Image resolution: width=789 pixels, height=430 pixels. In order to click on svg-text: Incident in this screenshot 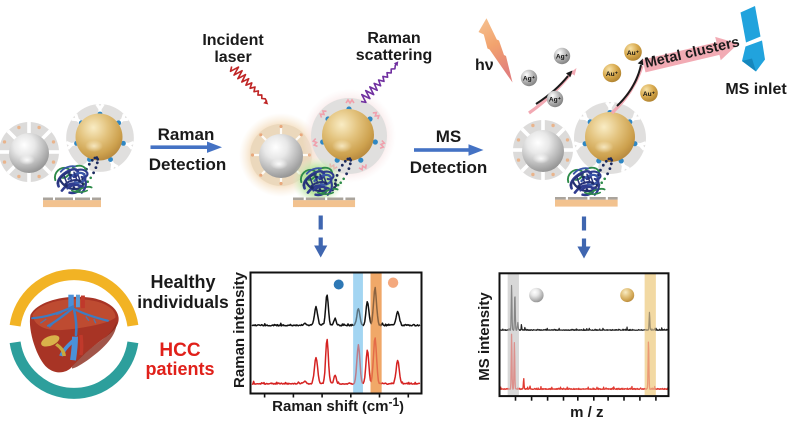, I will do `click(233, 40)`.